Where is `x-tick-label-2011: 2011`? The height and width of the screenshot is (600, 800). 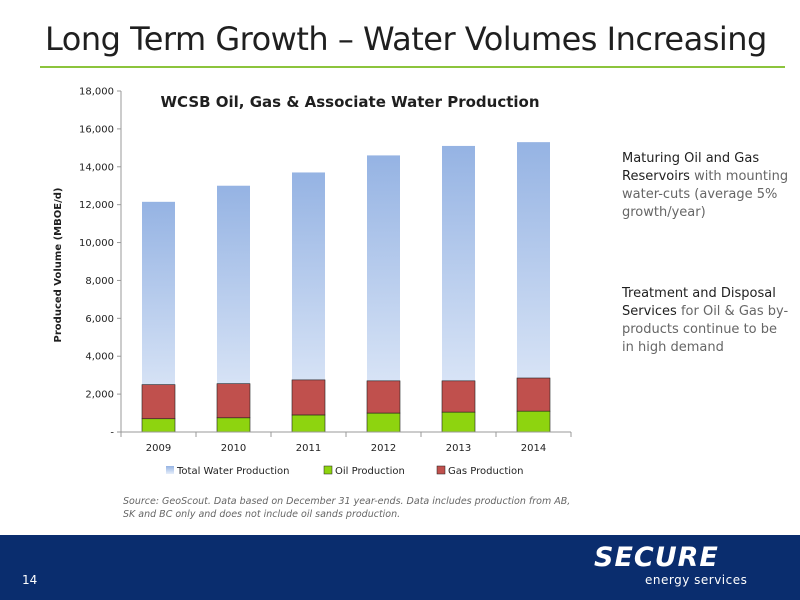
x-tick-label-2011: 2011 is located at coordinates (308, 448).